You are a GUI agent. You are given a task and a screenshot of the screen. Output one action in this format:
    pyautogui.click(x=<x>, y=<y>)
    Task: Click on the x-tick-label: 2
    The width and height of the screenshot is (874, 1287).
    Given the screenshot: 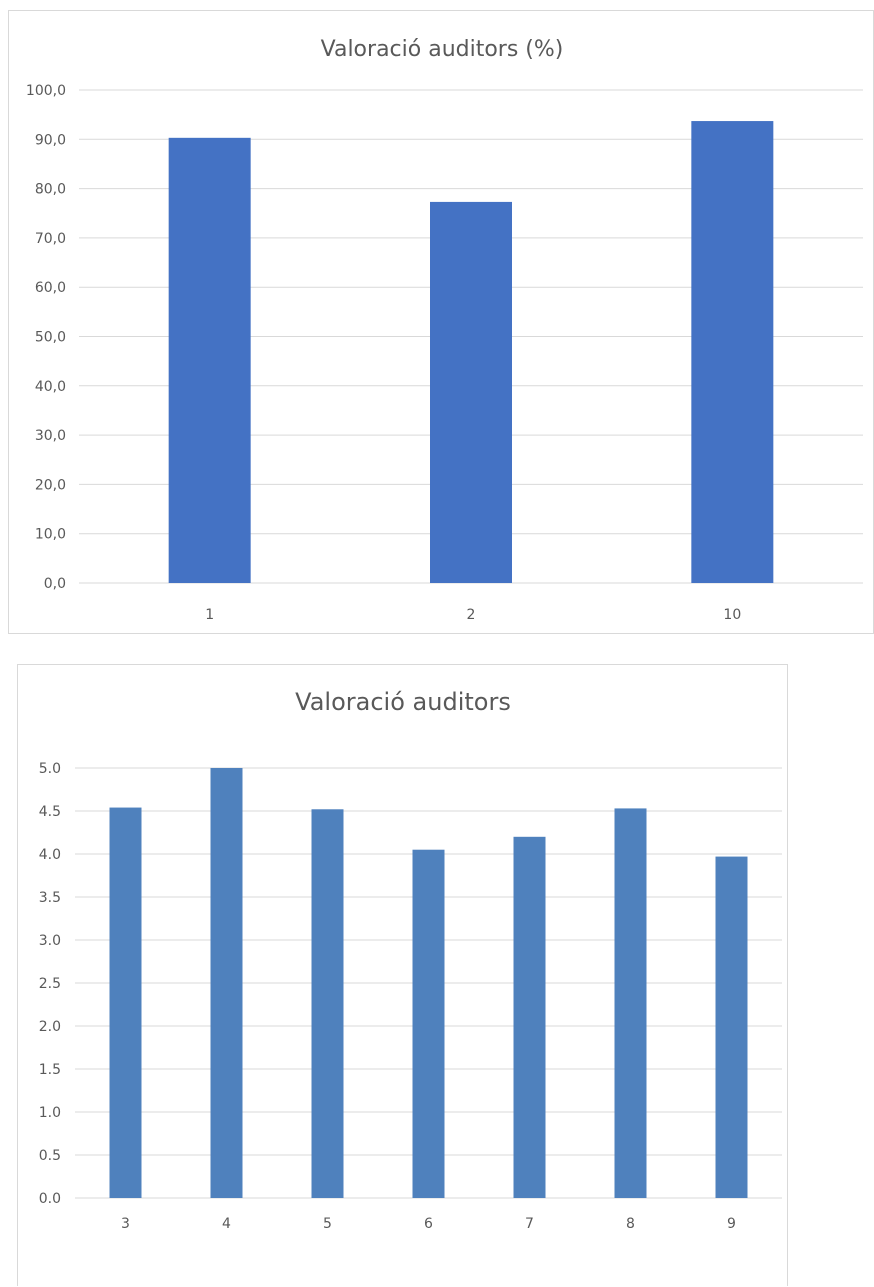 What is the action you would take?
    pyautogui.click(x=471, y=615)
    